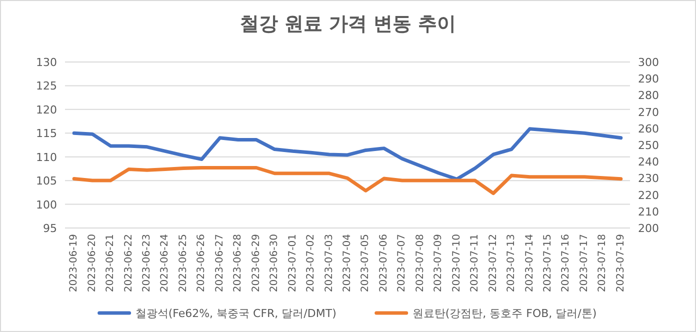  What do you see at coordinates (274, 263) in the screenshot?
I see `x-tick-label: 2023-06-30` at bounding box center [274, 263].